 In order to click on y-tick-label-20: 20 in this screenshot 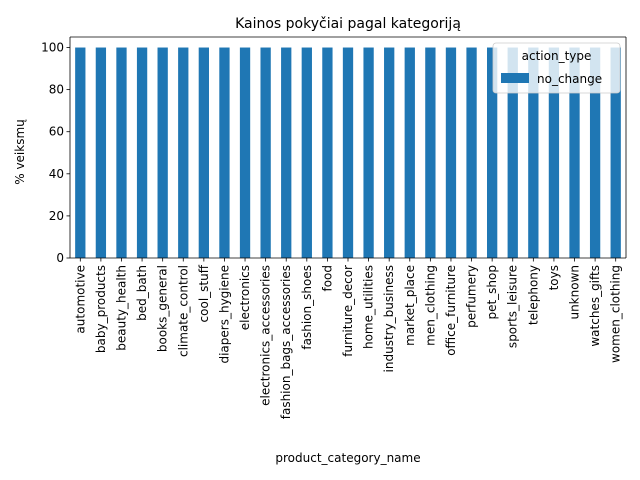, I will do `click(56, 216)`.